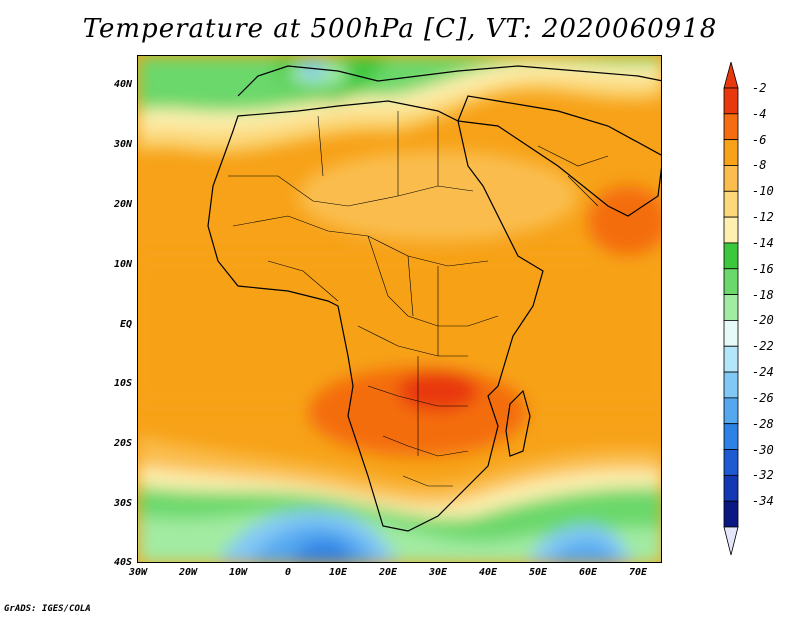  Describe the element at coordinates (763, 217) in the screenshot. I see `colorbar-label: -12` at that location.